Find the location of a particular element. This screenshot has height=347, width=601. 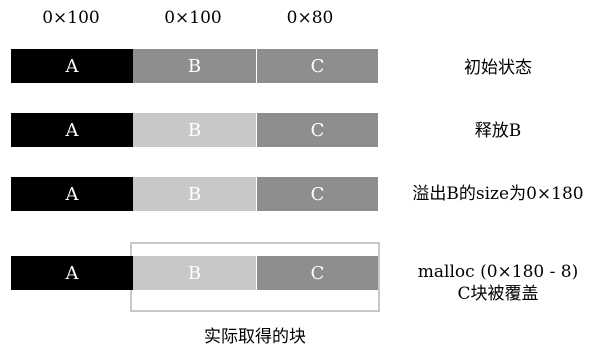

row-note-free-b: 释放B is located at coordinates (498, 131).